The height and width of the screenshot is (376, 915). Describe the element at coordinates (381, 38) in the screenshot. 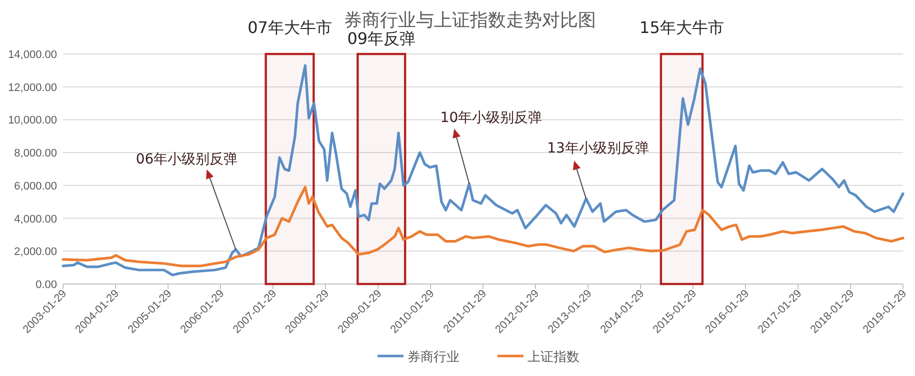

I see `band-label: 09年反弹` at that location.